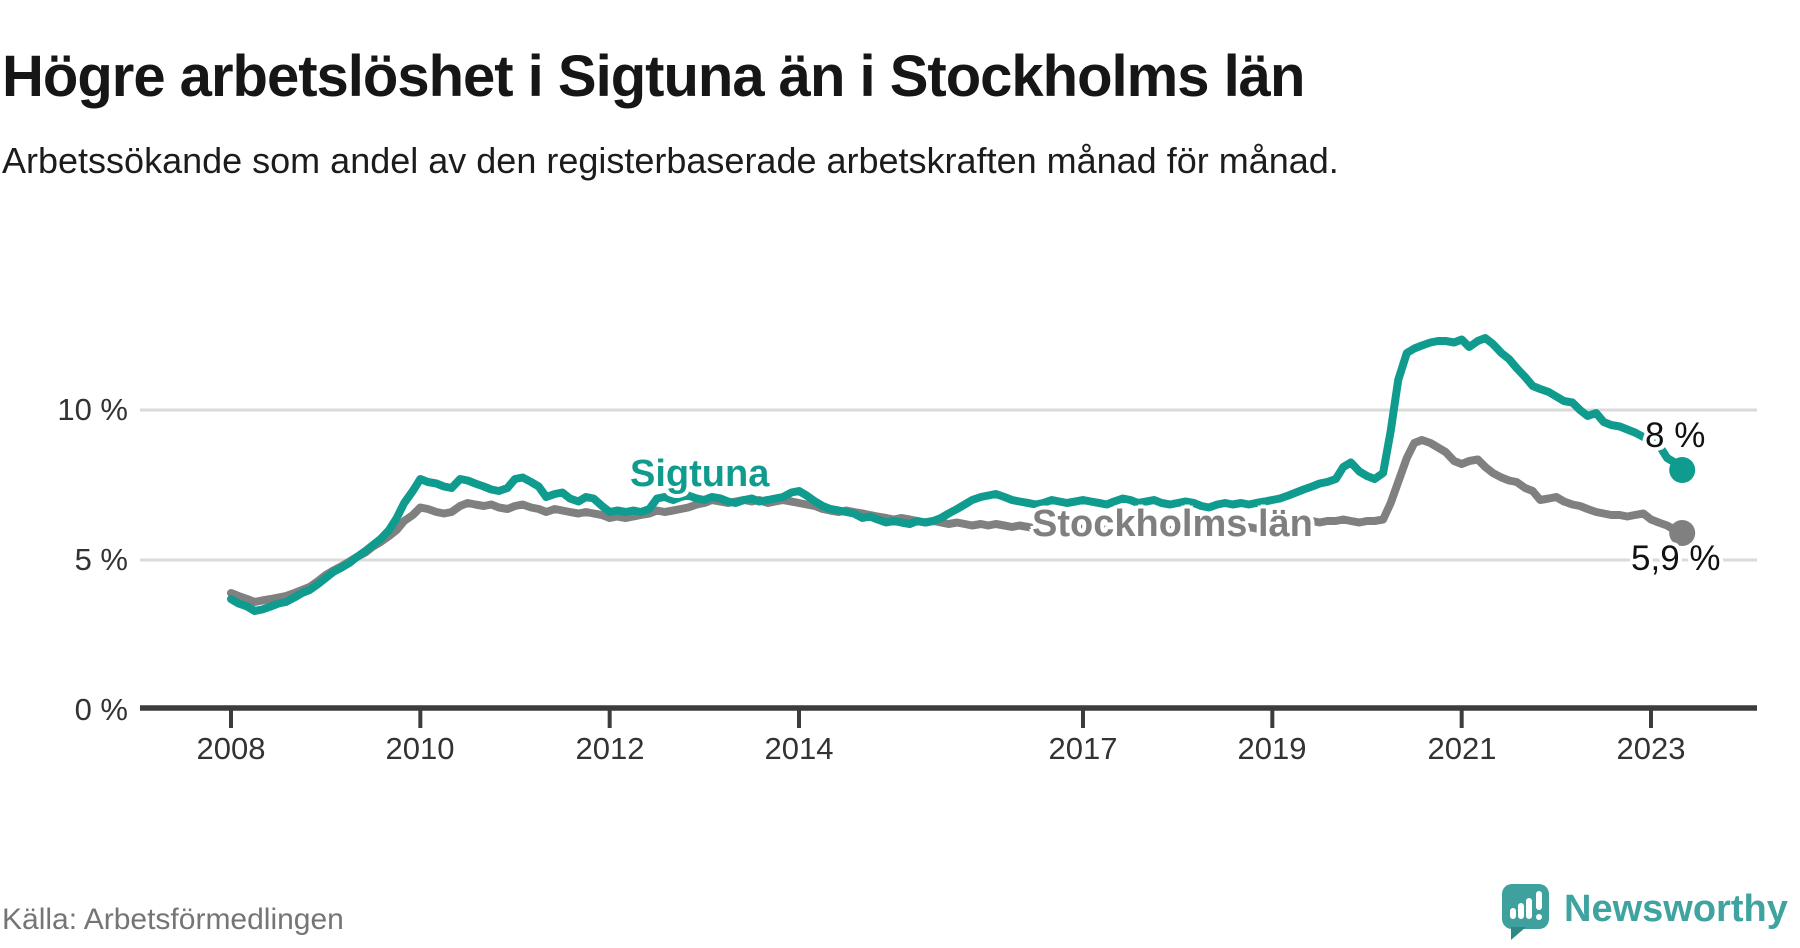 Image resolution: width=1800 pixels, height=948 pixels. Describe the element at coordinates (101, 709) in the screenshot. I see `y-tick-label-0: 0 %` at that location.